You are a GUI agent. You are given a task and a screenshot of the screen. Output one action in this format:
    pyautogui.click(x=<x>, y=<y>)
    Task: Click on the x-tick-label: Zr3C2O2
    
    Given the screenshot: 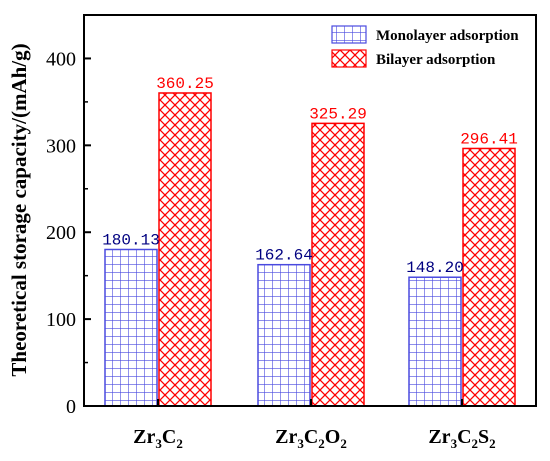 What is the action you would take?
    pyautogui.click(x=311, y=438)
    